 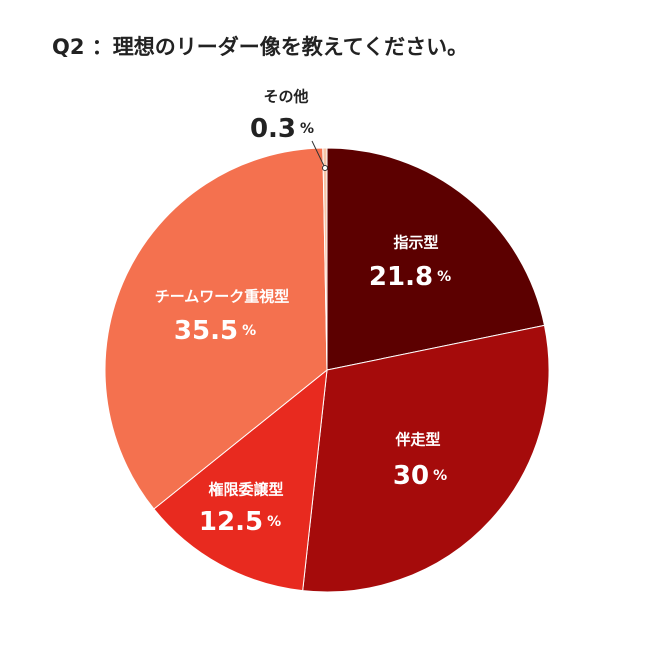 What do you see at coordinates (260, 47) in the screenshot?
I see `chart-title: Q2 ：理想のリーダー像を教えてください。` at bounding box center [260, 47].